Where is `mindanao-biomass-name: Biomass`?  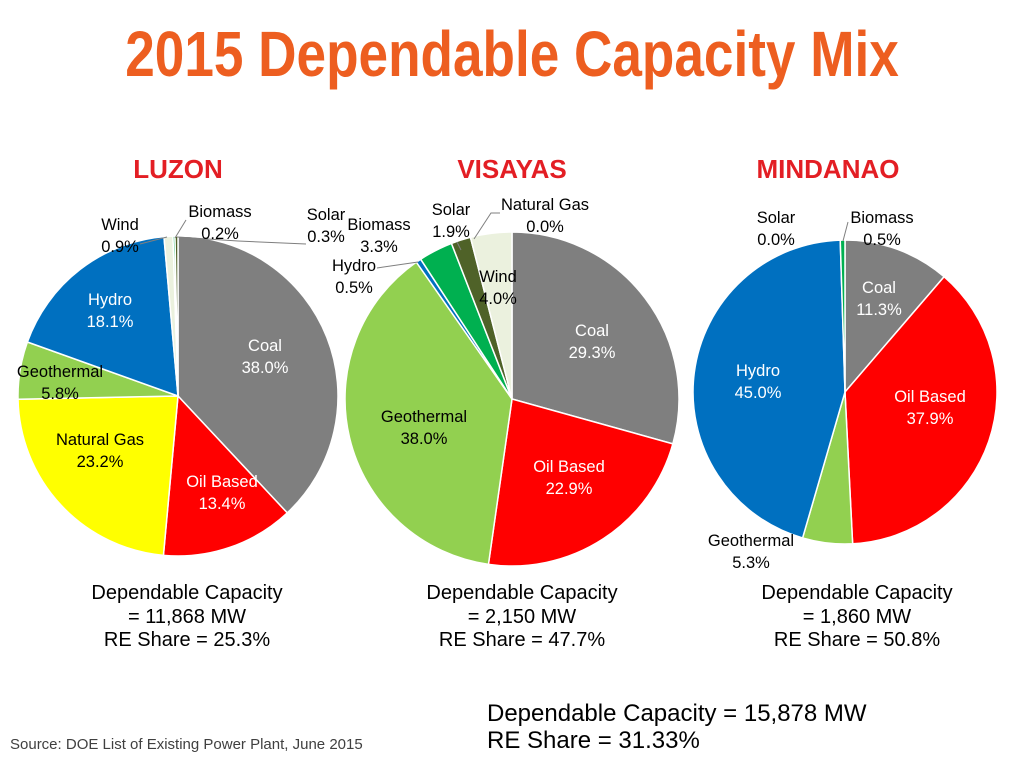 mindanao-biomass-name: Biomass is located at coordinates (882, 218).